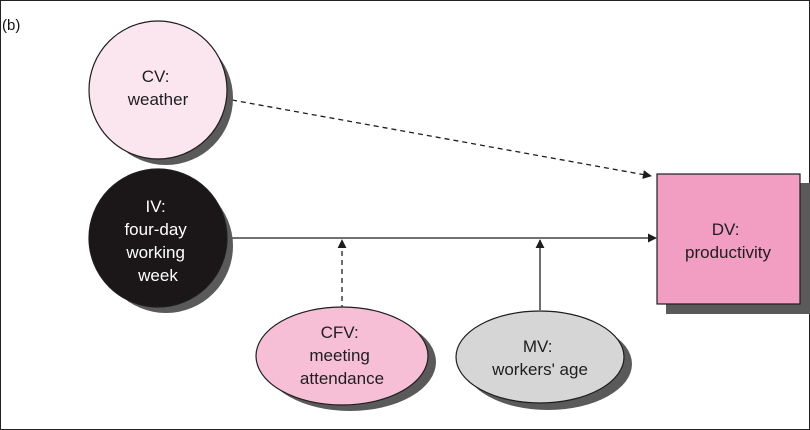  I want to click on node-mv-label: MV: workers' age, so click(539, 358).